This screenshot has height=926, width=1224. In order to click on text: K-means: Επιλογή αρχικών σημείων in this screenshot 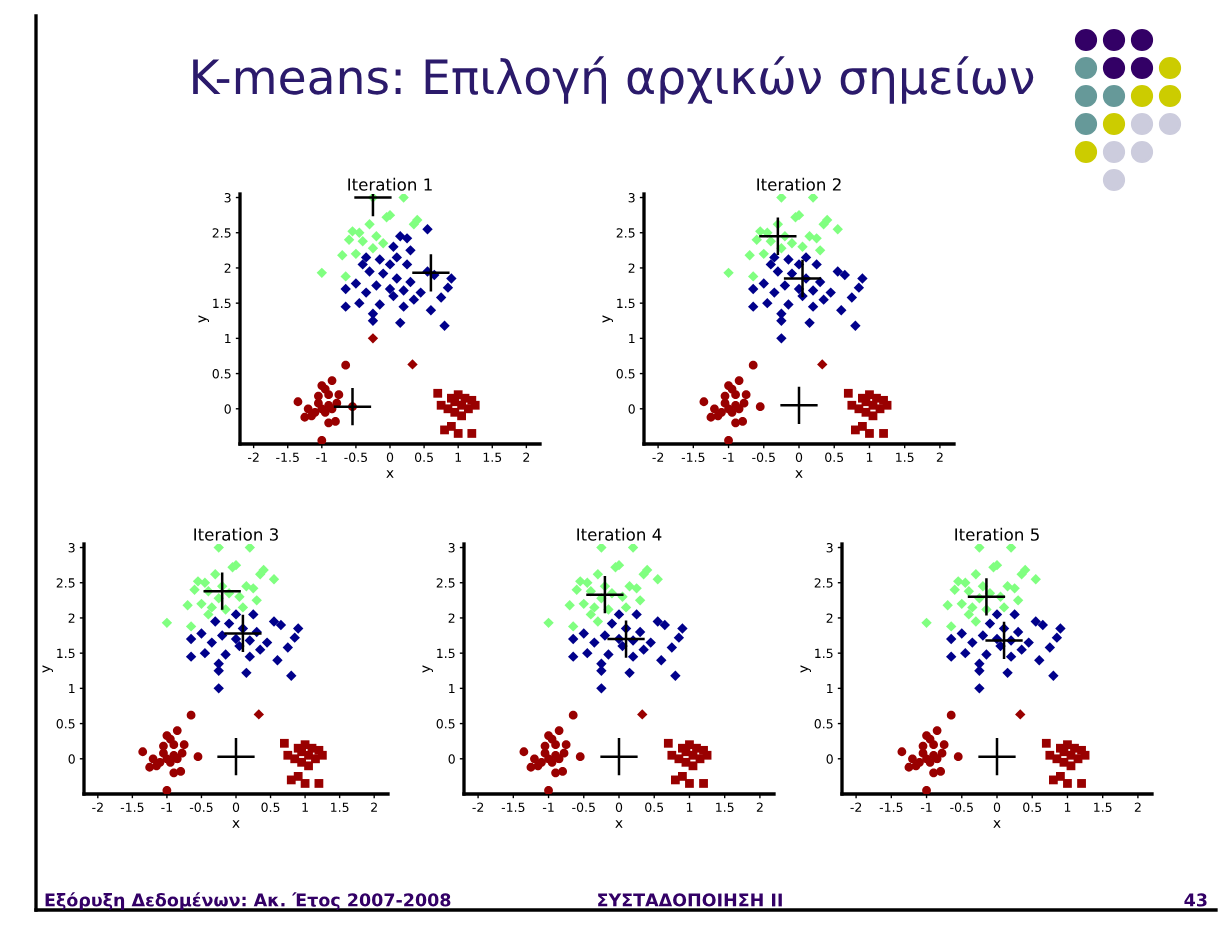, I will do `click(613, 80)`.